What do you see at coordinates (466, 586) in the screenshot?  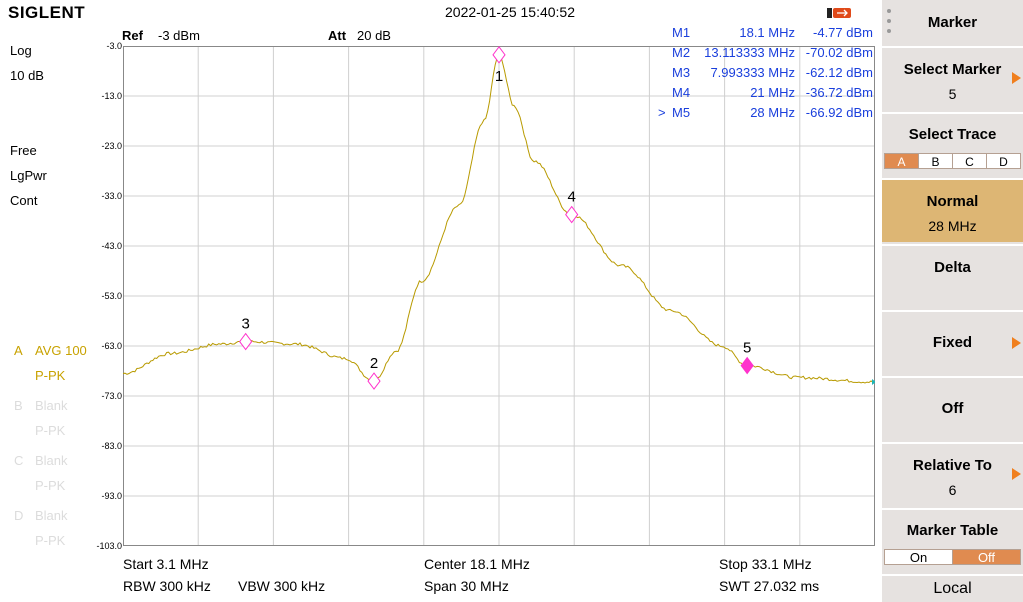 I see `span-value: Span 30 MHz` at bounding box center [466, 586].